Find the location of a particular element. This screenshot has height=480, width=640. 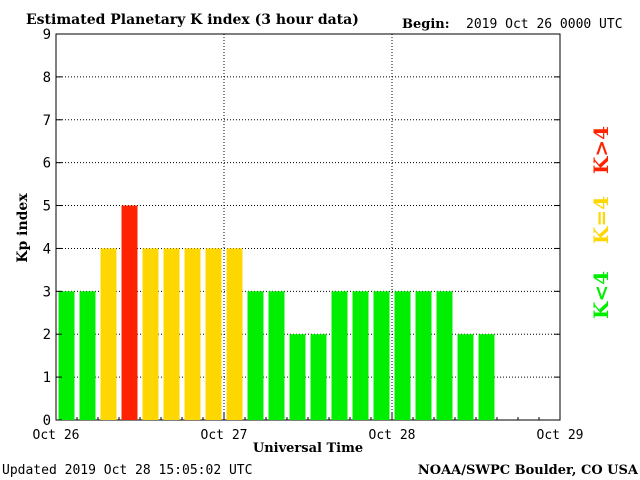

begin-value: 2019 Oct 26 0000 UTC is located at coordinates (544, 24).